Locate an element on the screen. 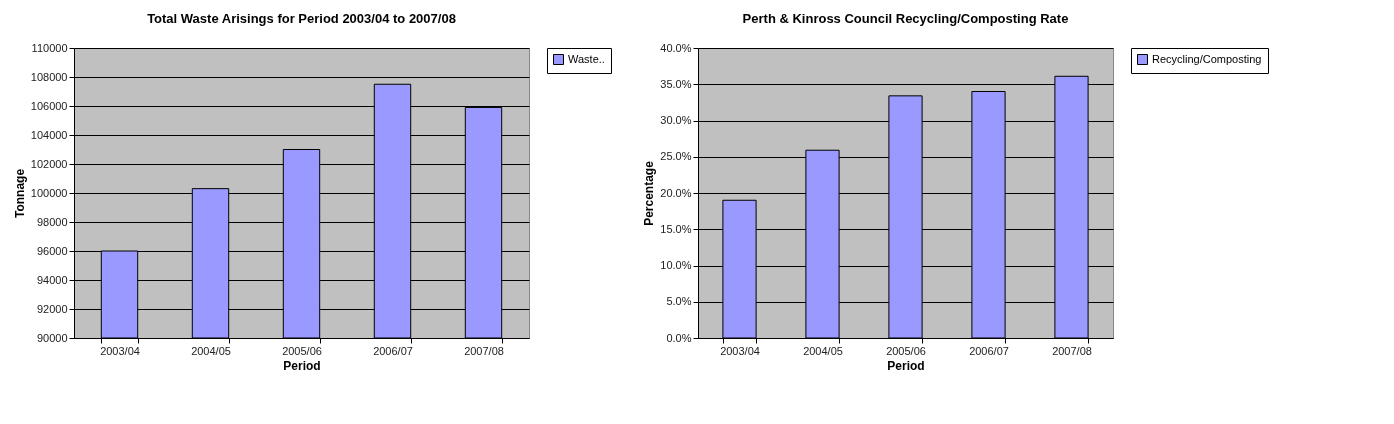 This screenshot has width=1394, height=424. y-axis-title: Percentage is located at coordinates (649, 193).